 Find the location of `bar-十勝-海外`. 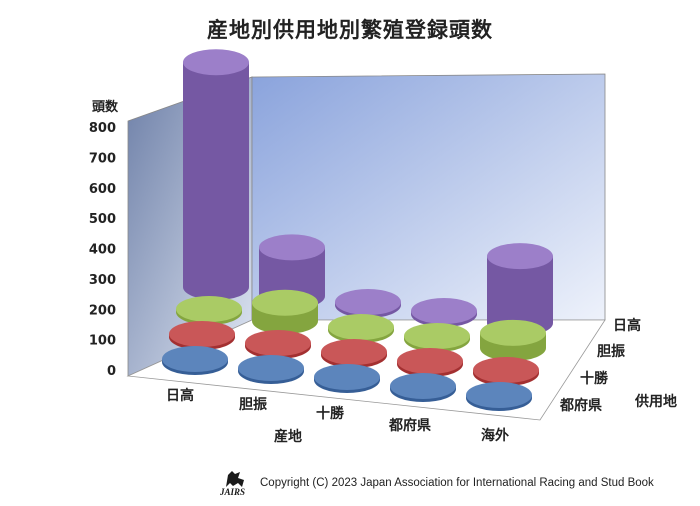

bar-十勝-海外 is located at coordinates (506, 371).